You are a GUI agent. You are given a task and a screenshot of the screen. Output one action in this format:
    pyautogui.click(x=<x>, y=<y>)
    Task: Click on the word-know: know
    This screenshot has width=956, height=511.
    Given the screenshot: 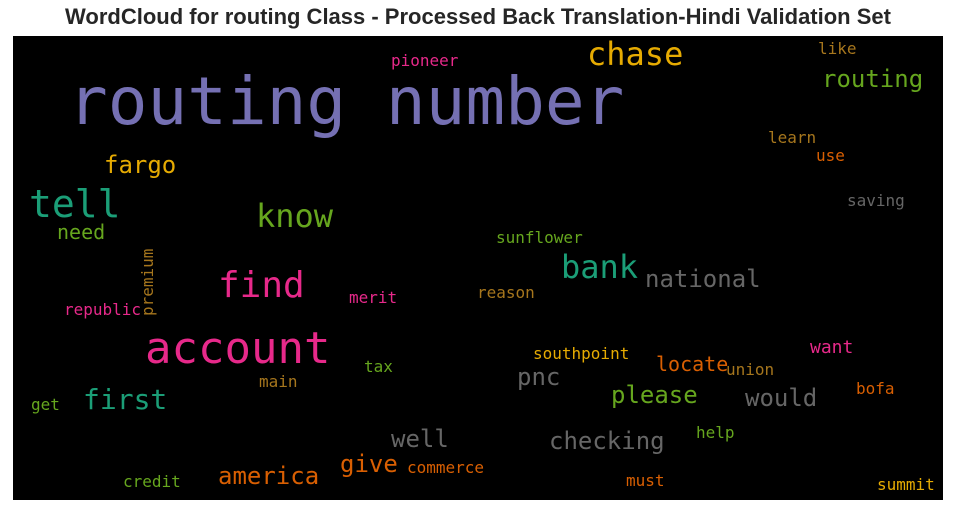 What is the action you would take?
    pyautogui.click(x=295, y=216)
    